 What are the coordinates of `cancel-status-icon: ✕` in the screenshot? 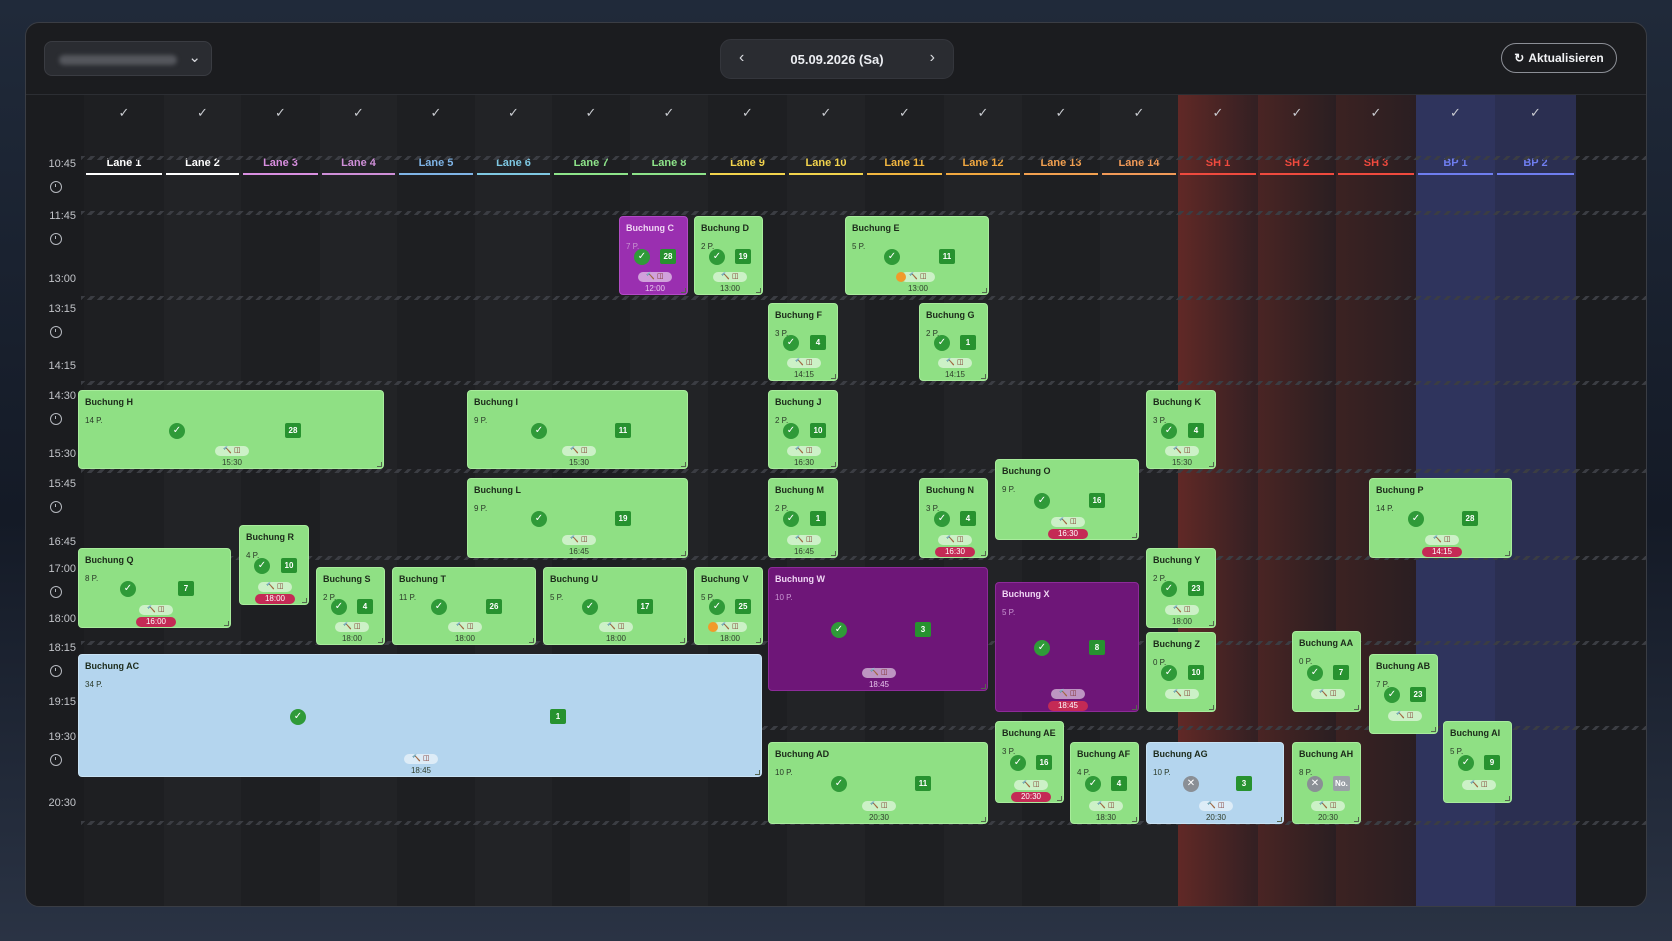 It's located at (1315, 784).